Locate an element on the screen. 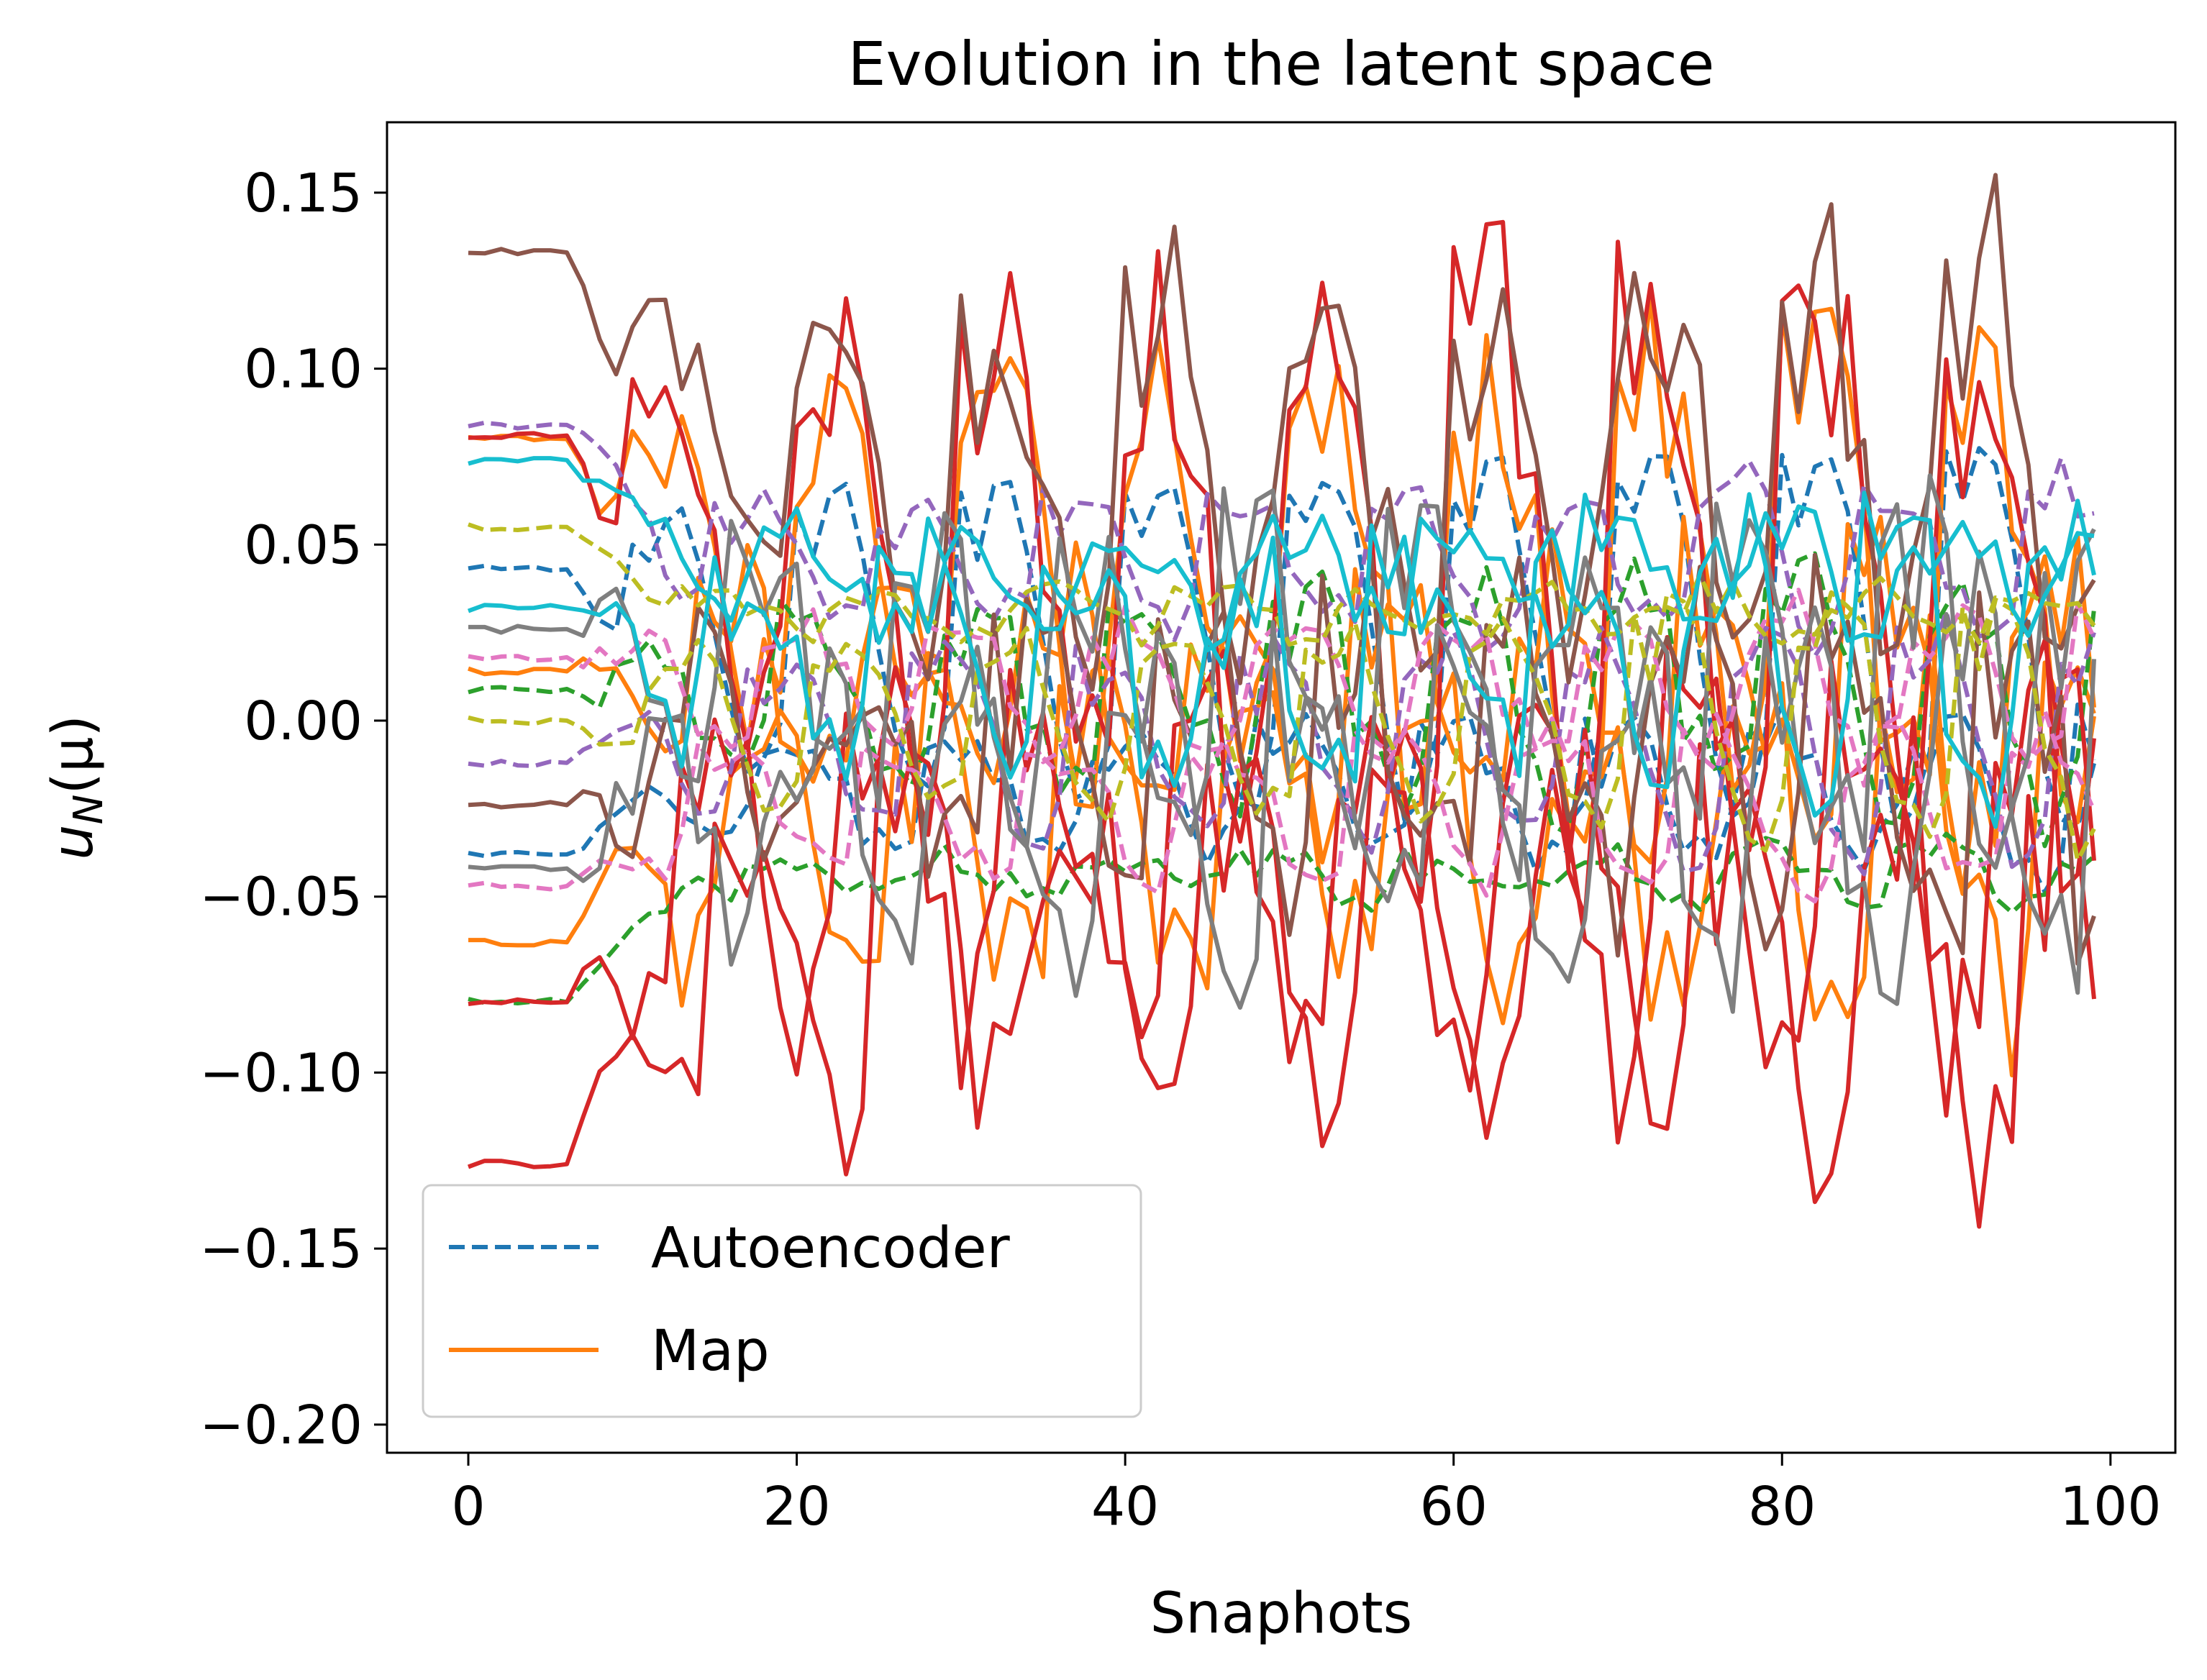 The height and width of the screenshot is (1680, 2207). legend-box is located at coordinates (782, 1301).